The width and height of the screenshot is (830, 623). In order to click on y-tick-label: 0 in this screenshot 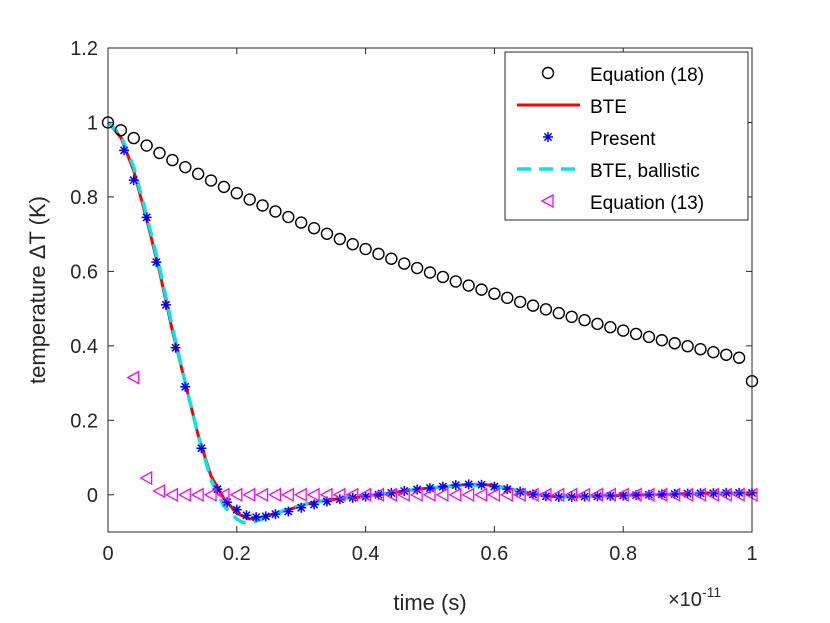, I will do `click(92, 496)`.